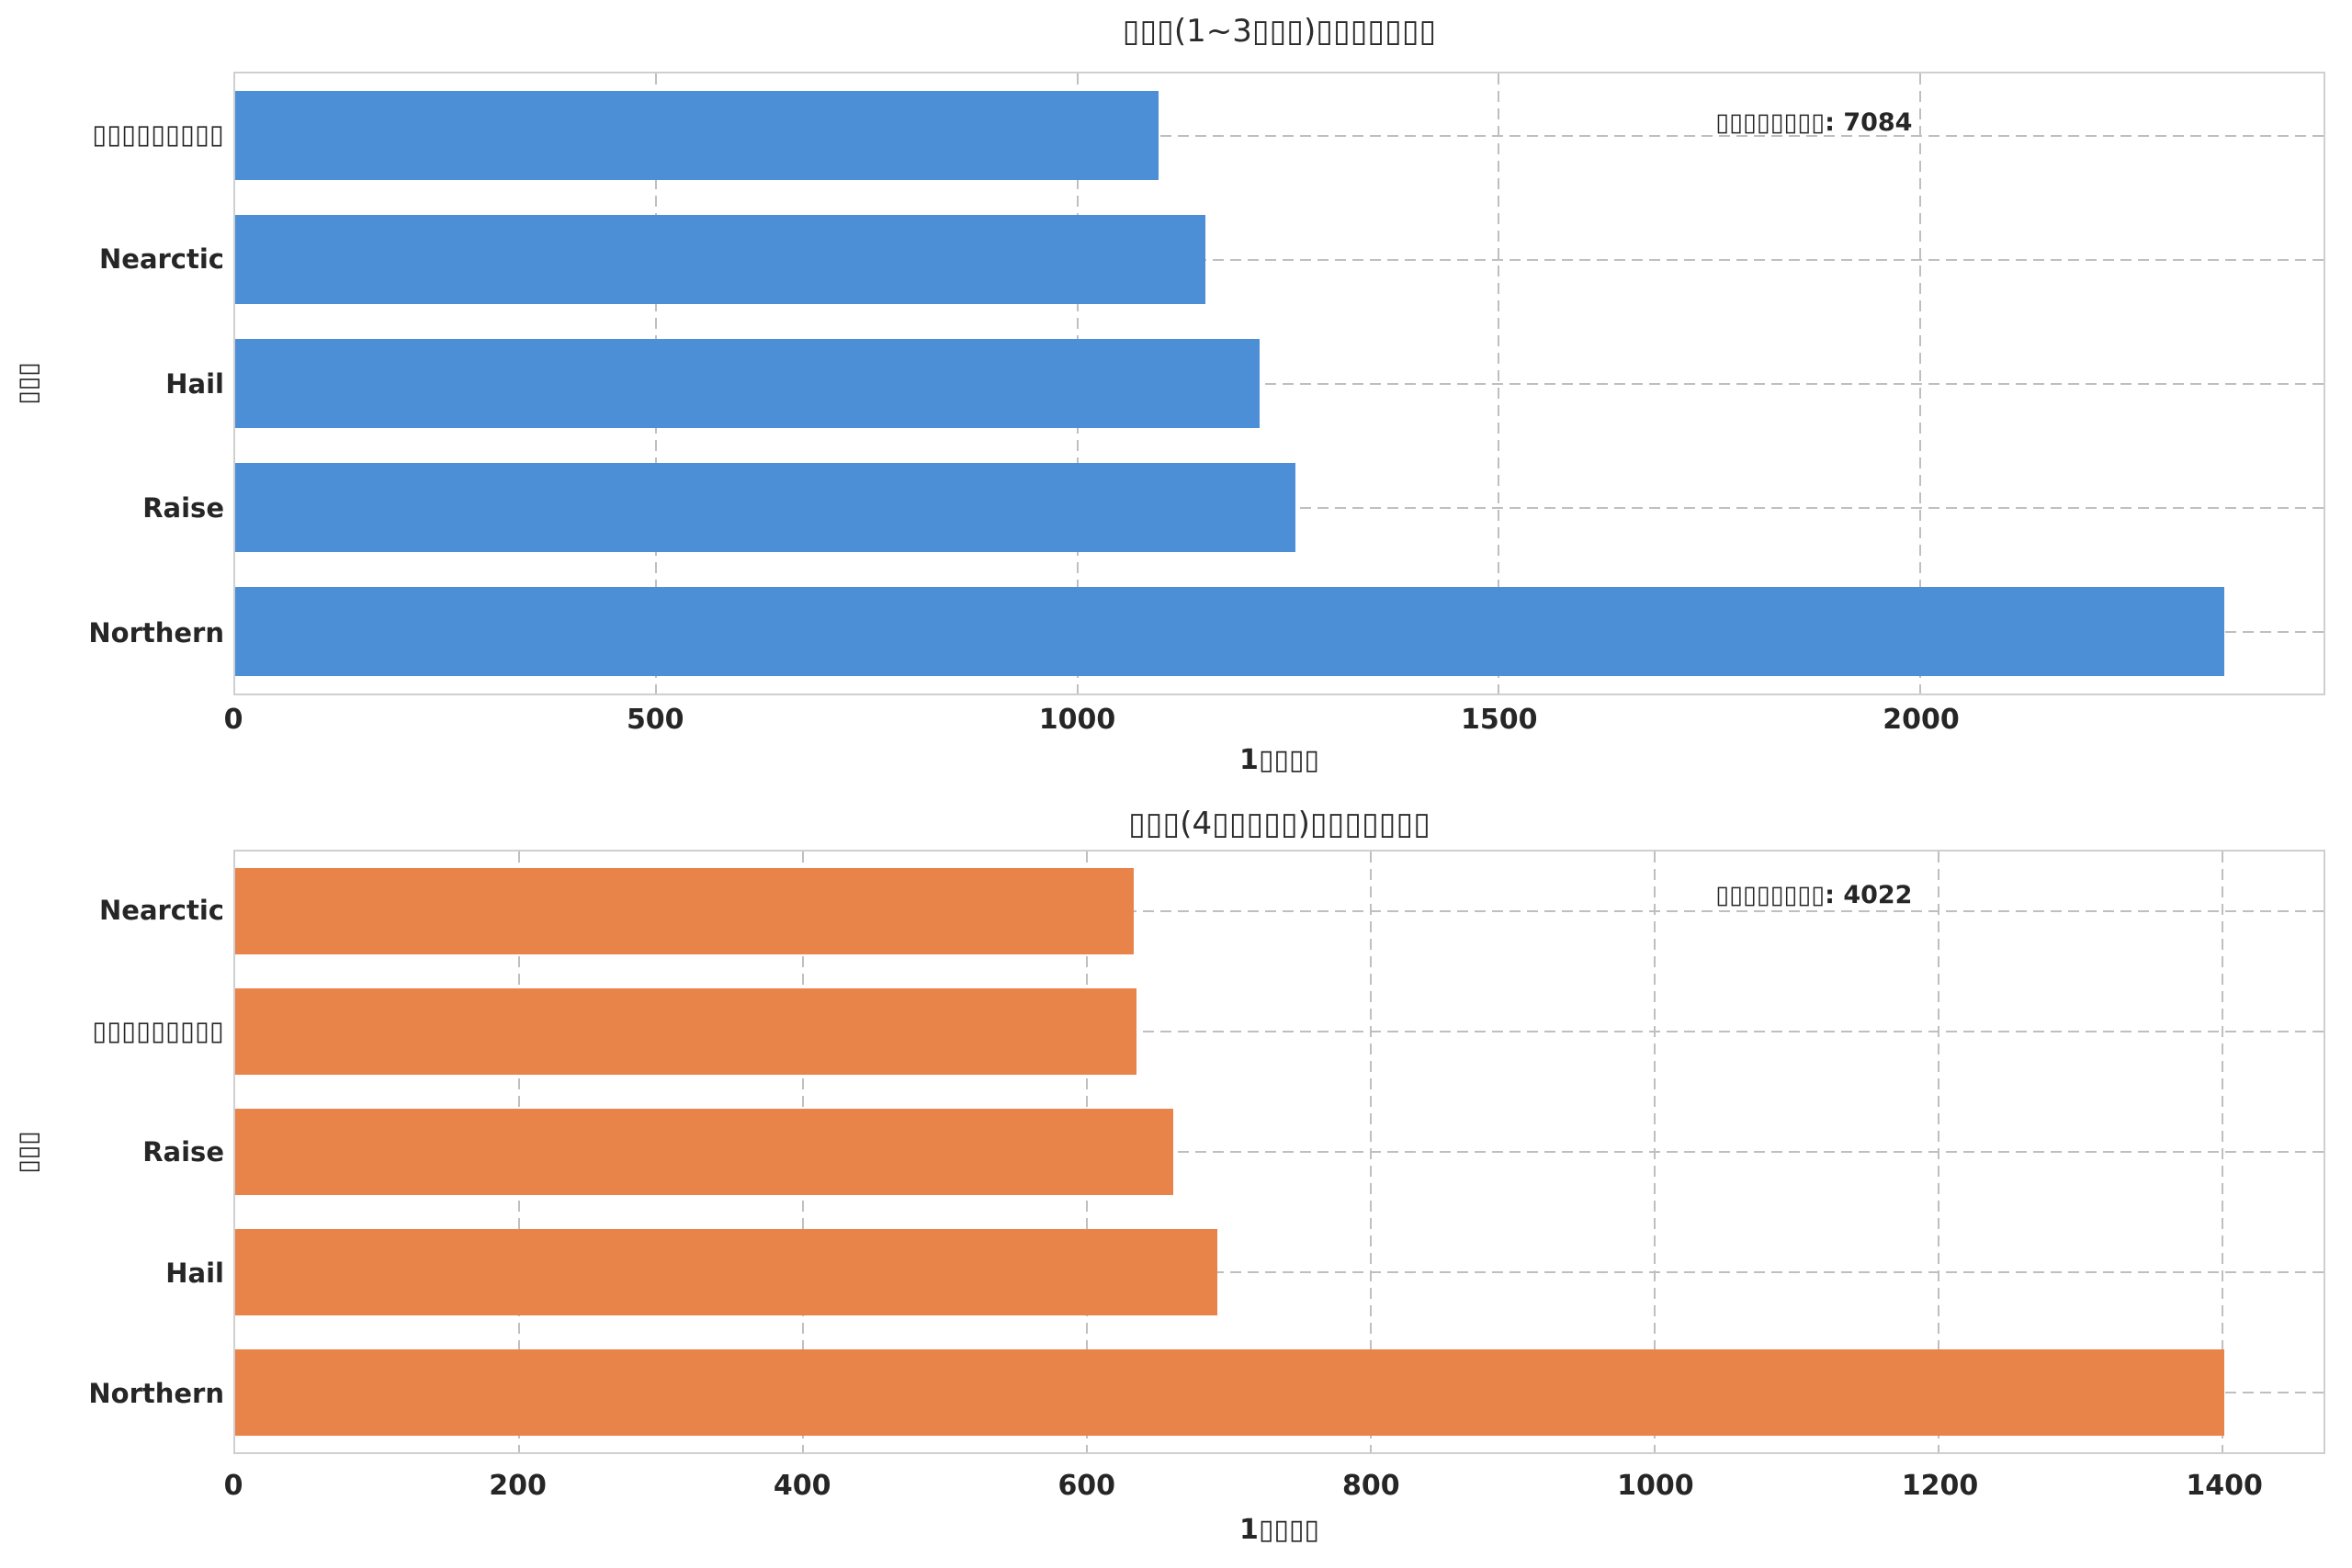  Describe the element at coordinates (2224, 1486) in the screenshot. I see `xtick-label: 1400` at that location.